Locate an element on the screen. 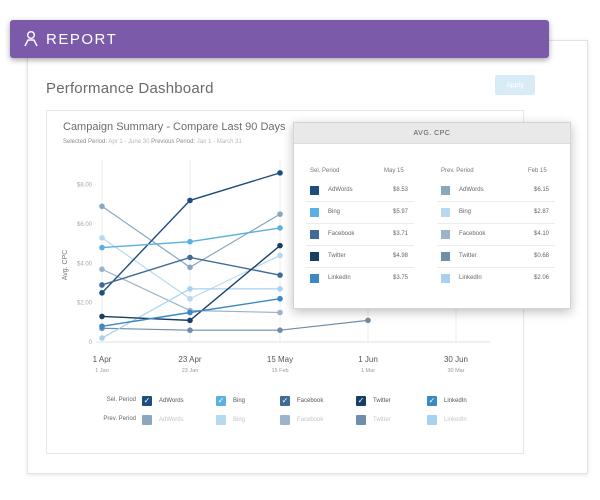 The width and height of the screenshot is (600, 500). legend-toggle-twitter-sel: ✓ Twitter is located at coordinates (373, 401).